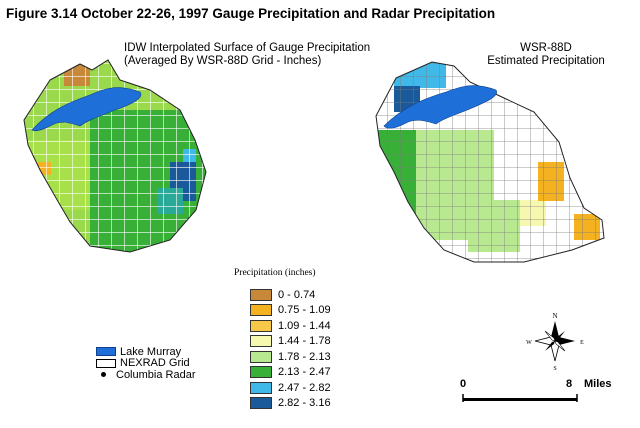 This screenshot has height=428, width=640. I want to click on compass-east-point, so click(565, 341).